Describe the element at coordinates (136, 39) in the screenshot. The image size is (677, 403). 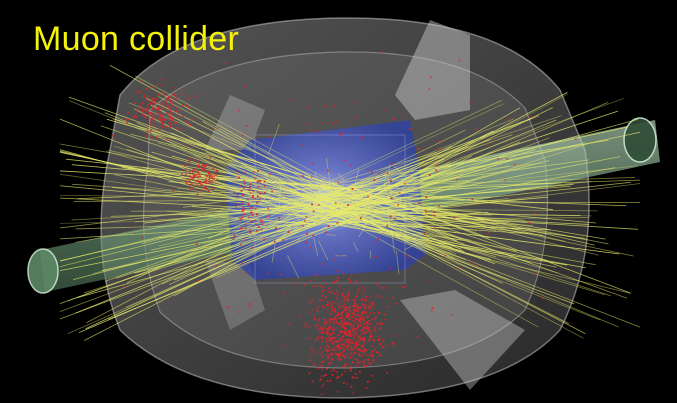
I see `slide-title: Muon collider` at that location.